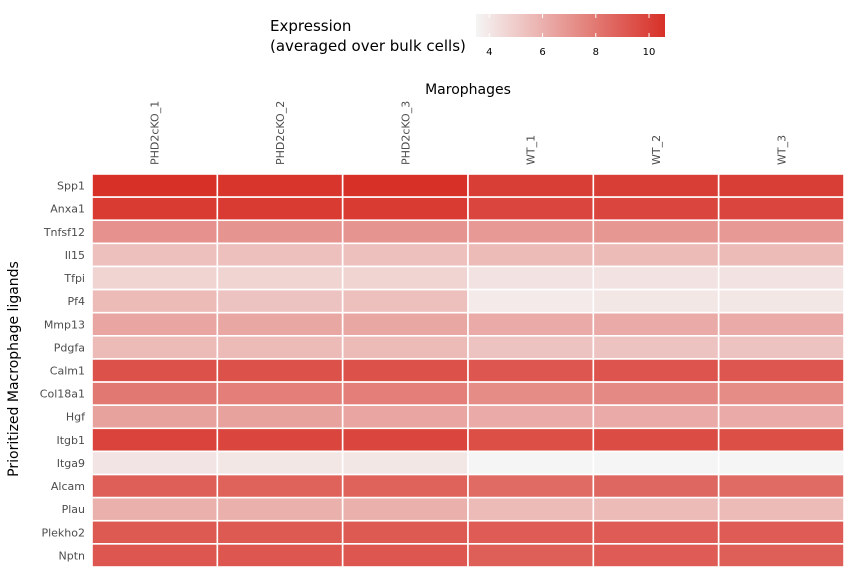 This screenshot has height=576, width=864. Describe the element at coordinates (72, 555) in the screenshot. I see `row-label: Nptn` at that location.